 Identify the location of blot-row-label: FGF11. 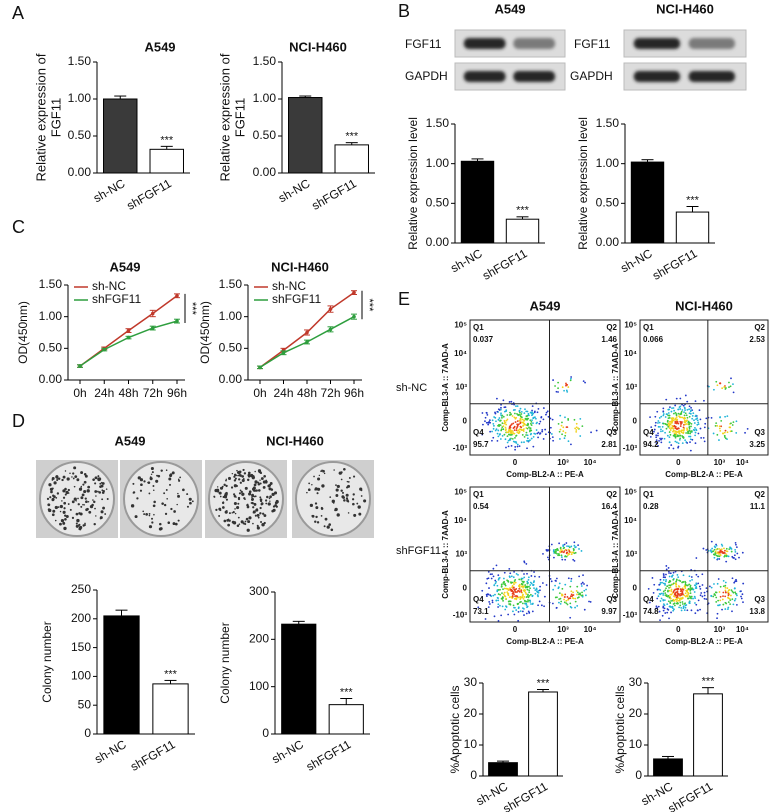
(423, 44).